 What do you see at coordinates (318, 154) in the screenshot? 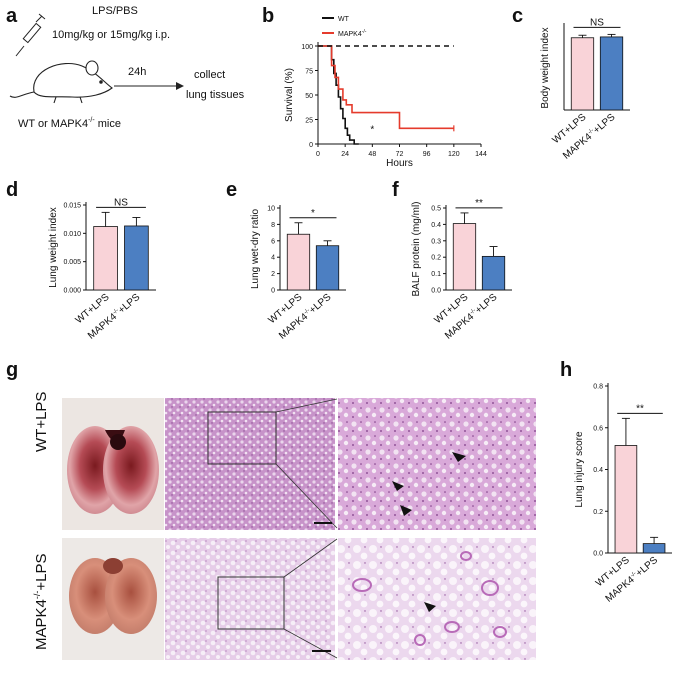
I see `x-tick-label: 0` at bounding box center [318, 154].